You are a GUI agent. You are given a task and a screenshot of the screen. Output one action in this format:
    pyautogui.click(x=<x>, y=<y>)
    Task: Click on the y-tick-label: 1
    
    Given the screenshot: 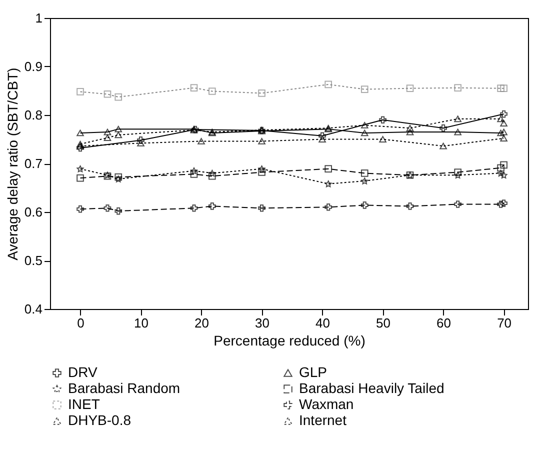 What is the action you would take?
    pyautogui.click(x=38, y=18)
    